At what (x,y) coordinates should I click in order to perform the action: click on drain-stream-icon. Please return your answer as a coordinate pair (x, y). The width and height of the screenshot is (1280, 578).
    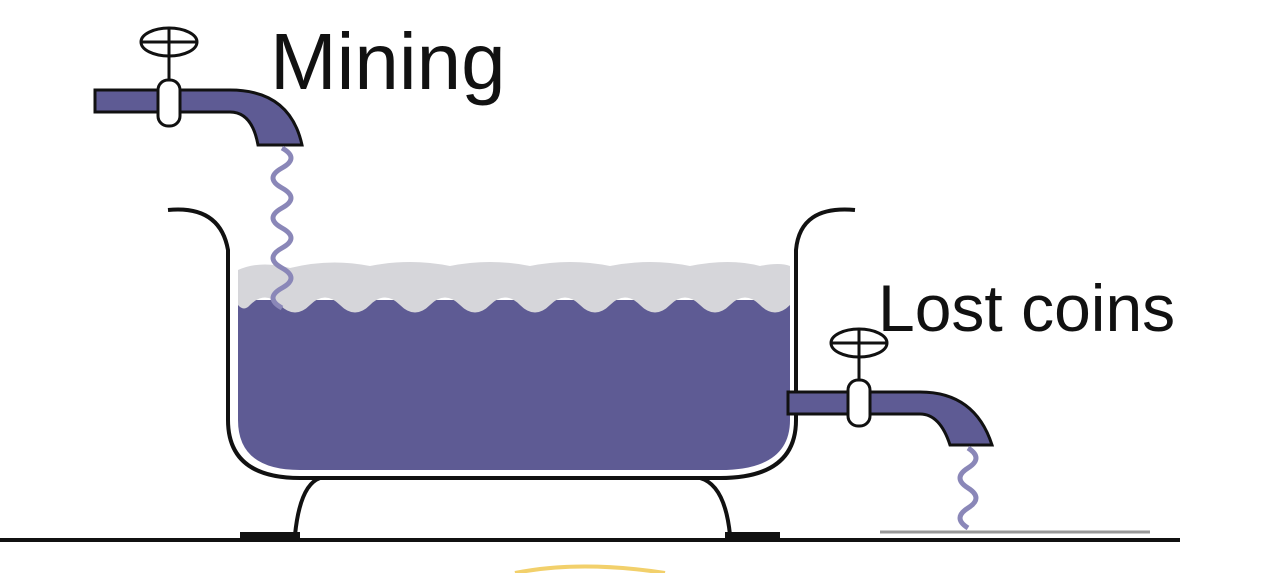
    Looking at the image, I should click on (968, 488).